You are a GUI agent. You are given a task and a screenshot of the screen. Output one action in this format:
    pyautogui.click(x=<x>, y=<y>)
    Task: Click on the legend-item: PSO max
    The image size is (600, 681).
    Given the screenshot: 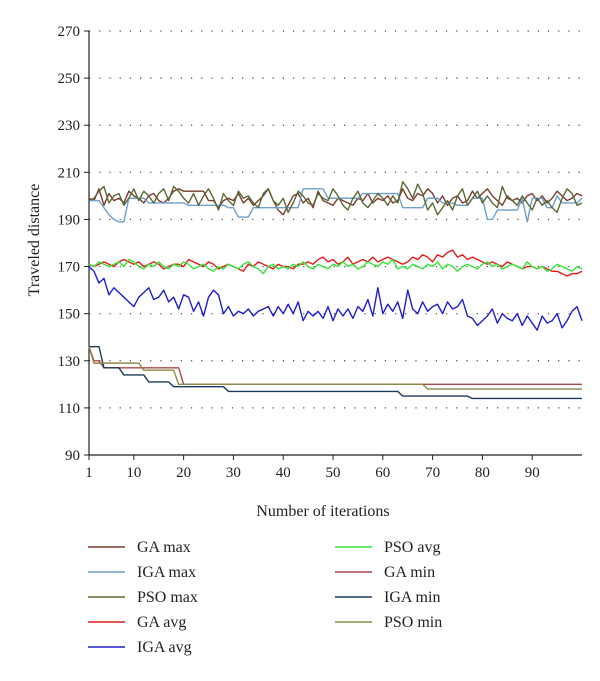 What is the action you would take?
    pyautogui.click(x=143, y=597)
    